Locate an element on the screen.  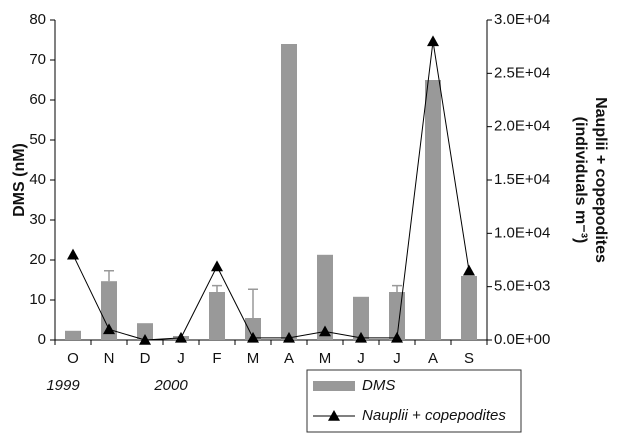
legend-label: Nauplii + copepodites is located at coordinates (434, 415).